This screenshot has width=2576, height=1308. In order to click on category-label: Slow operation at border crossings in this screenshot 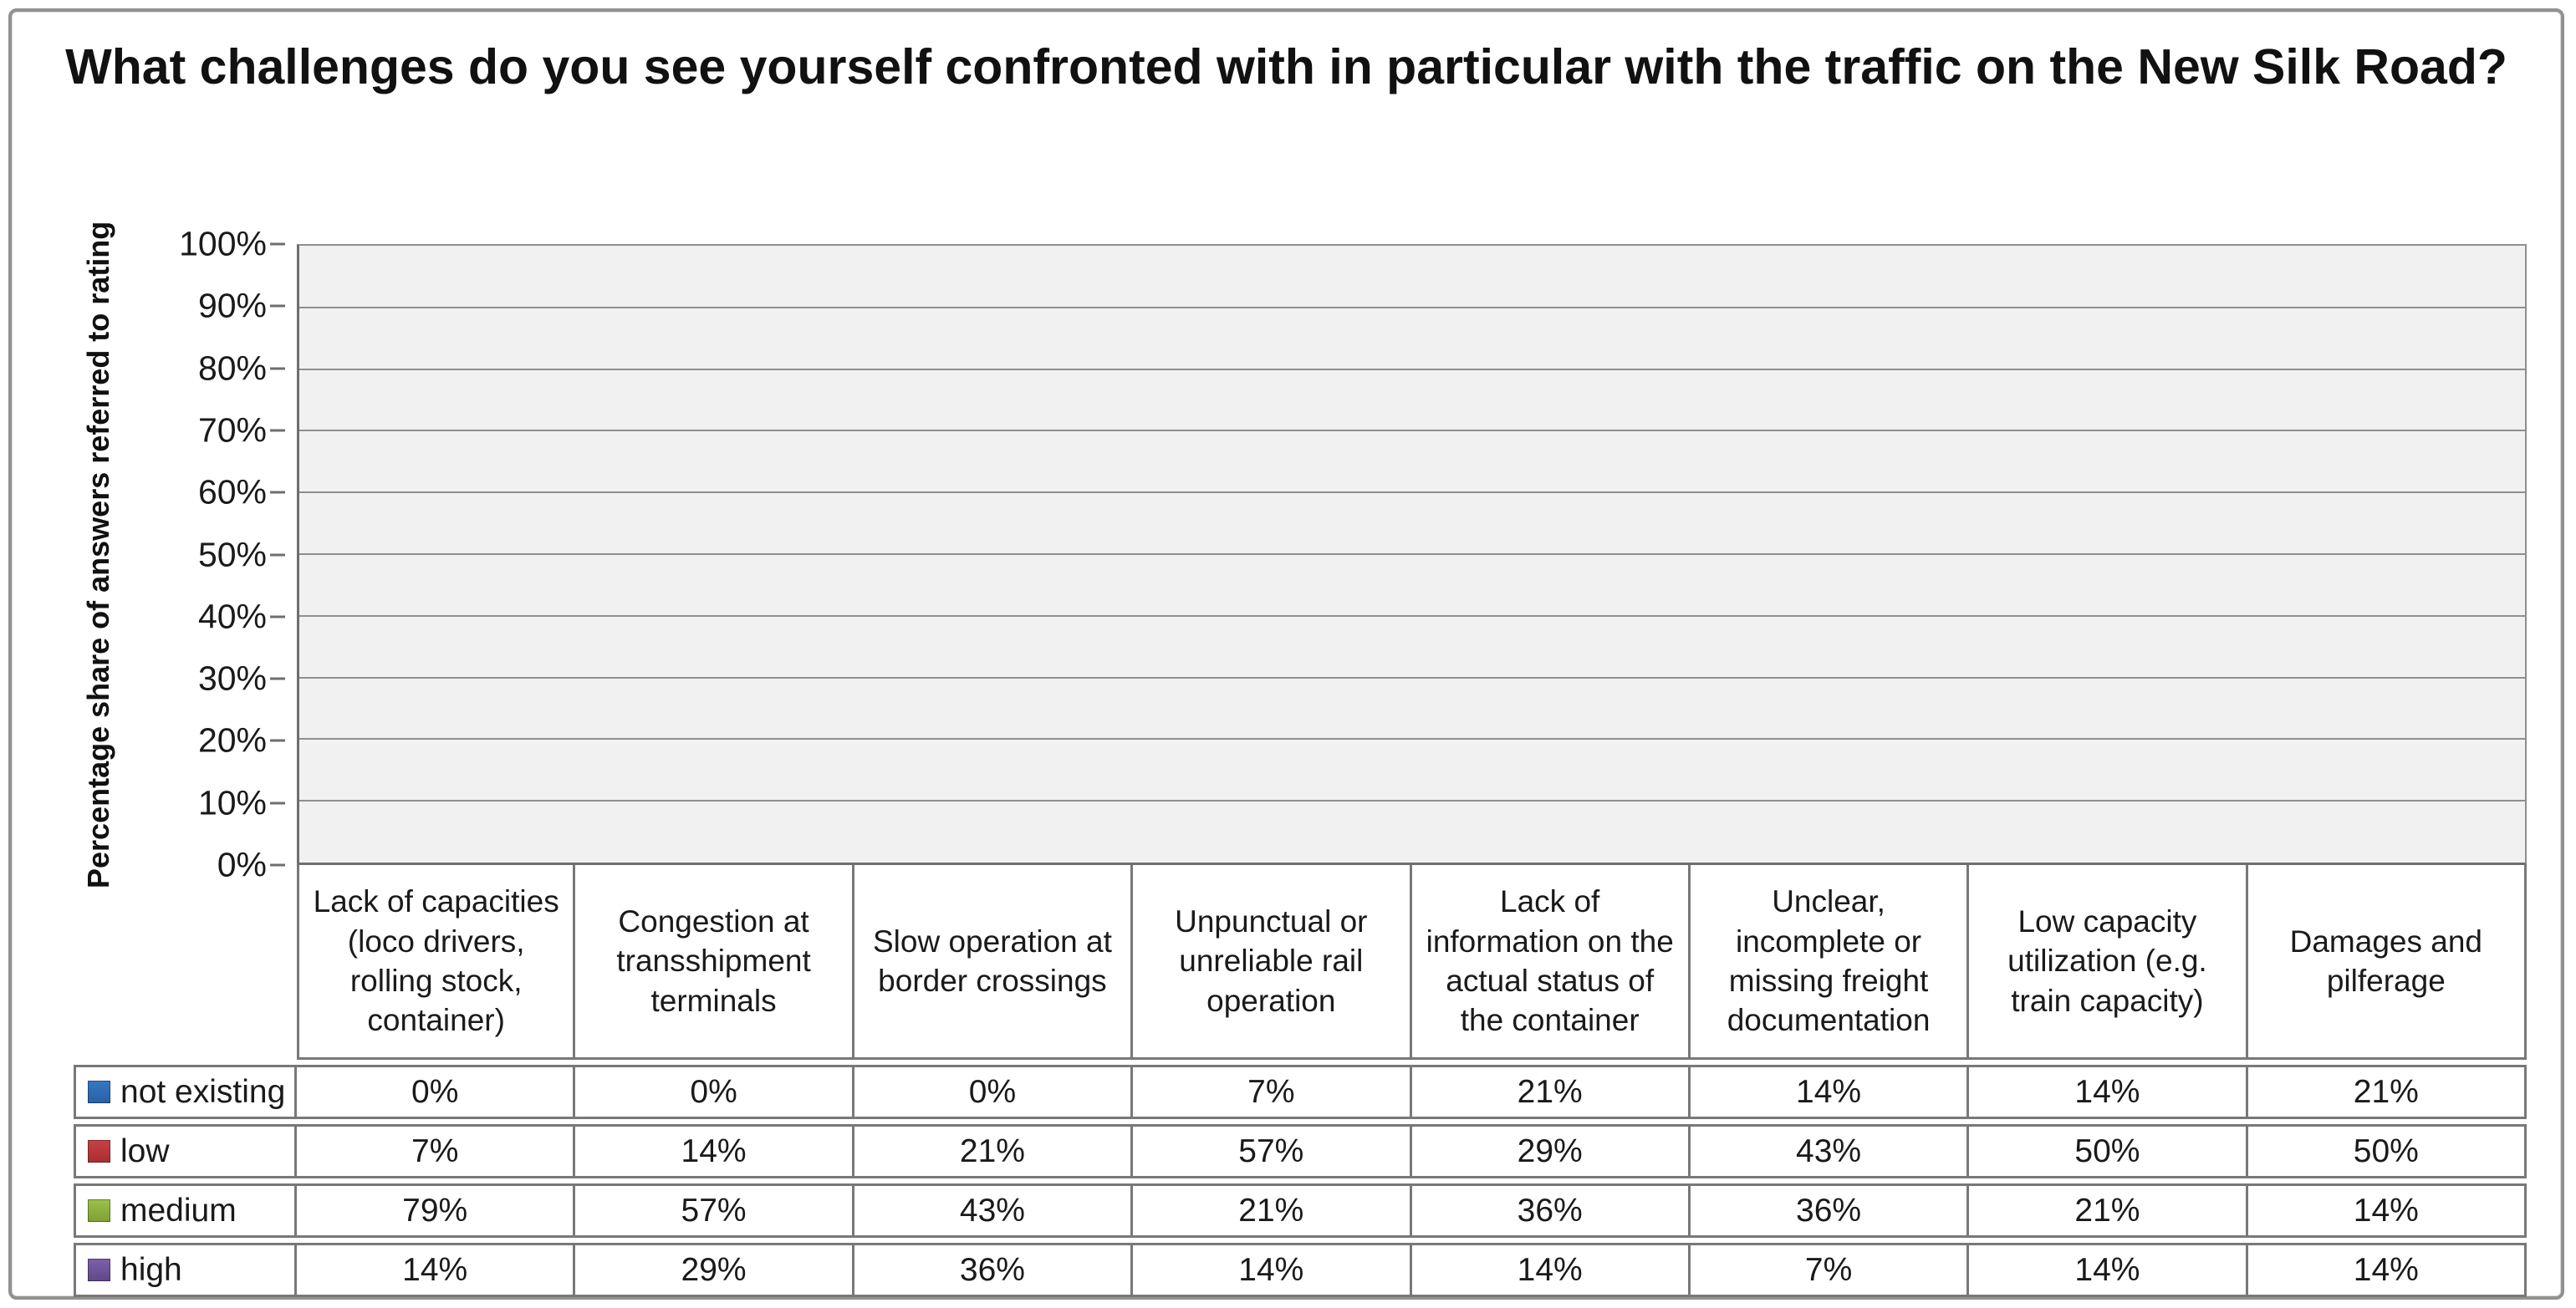, I will do `click(994, 963)`.